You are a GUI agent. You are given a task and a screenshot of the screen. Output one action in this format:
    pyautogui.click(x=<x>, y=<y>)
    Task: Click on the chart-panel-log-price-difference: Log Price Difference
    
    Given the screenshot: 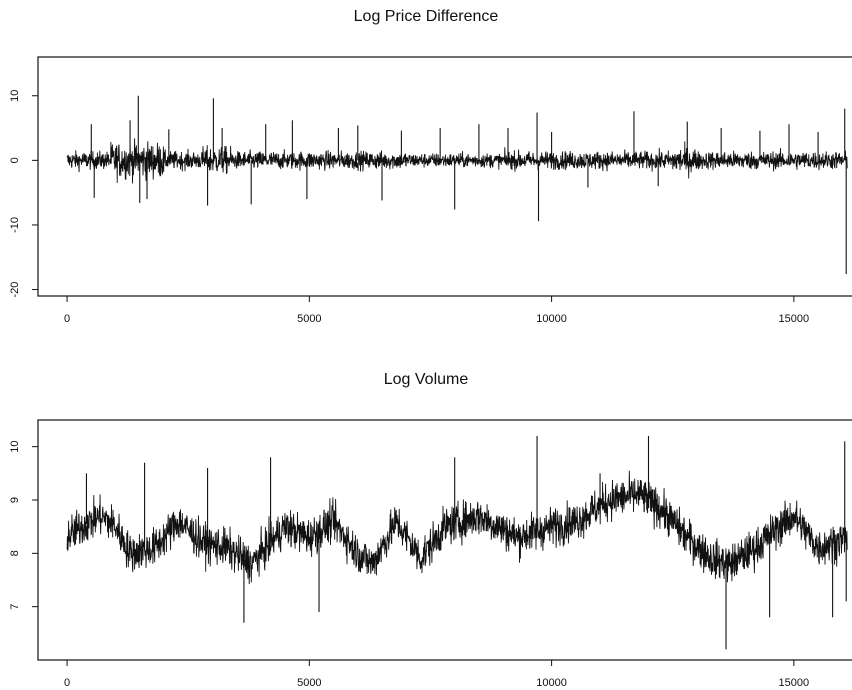 What is the action you would take?
    pyautogui.click(x=426, y=16)
    